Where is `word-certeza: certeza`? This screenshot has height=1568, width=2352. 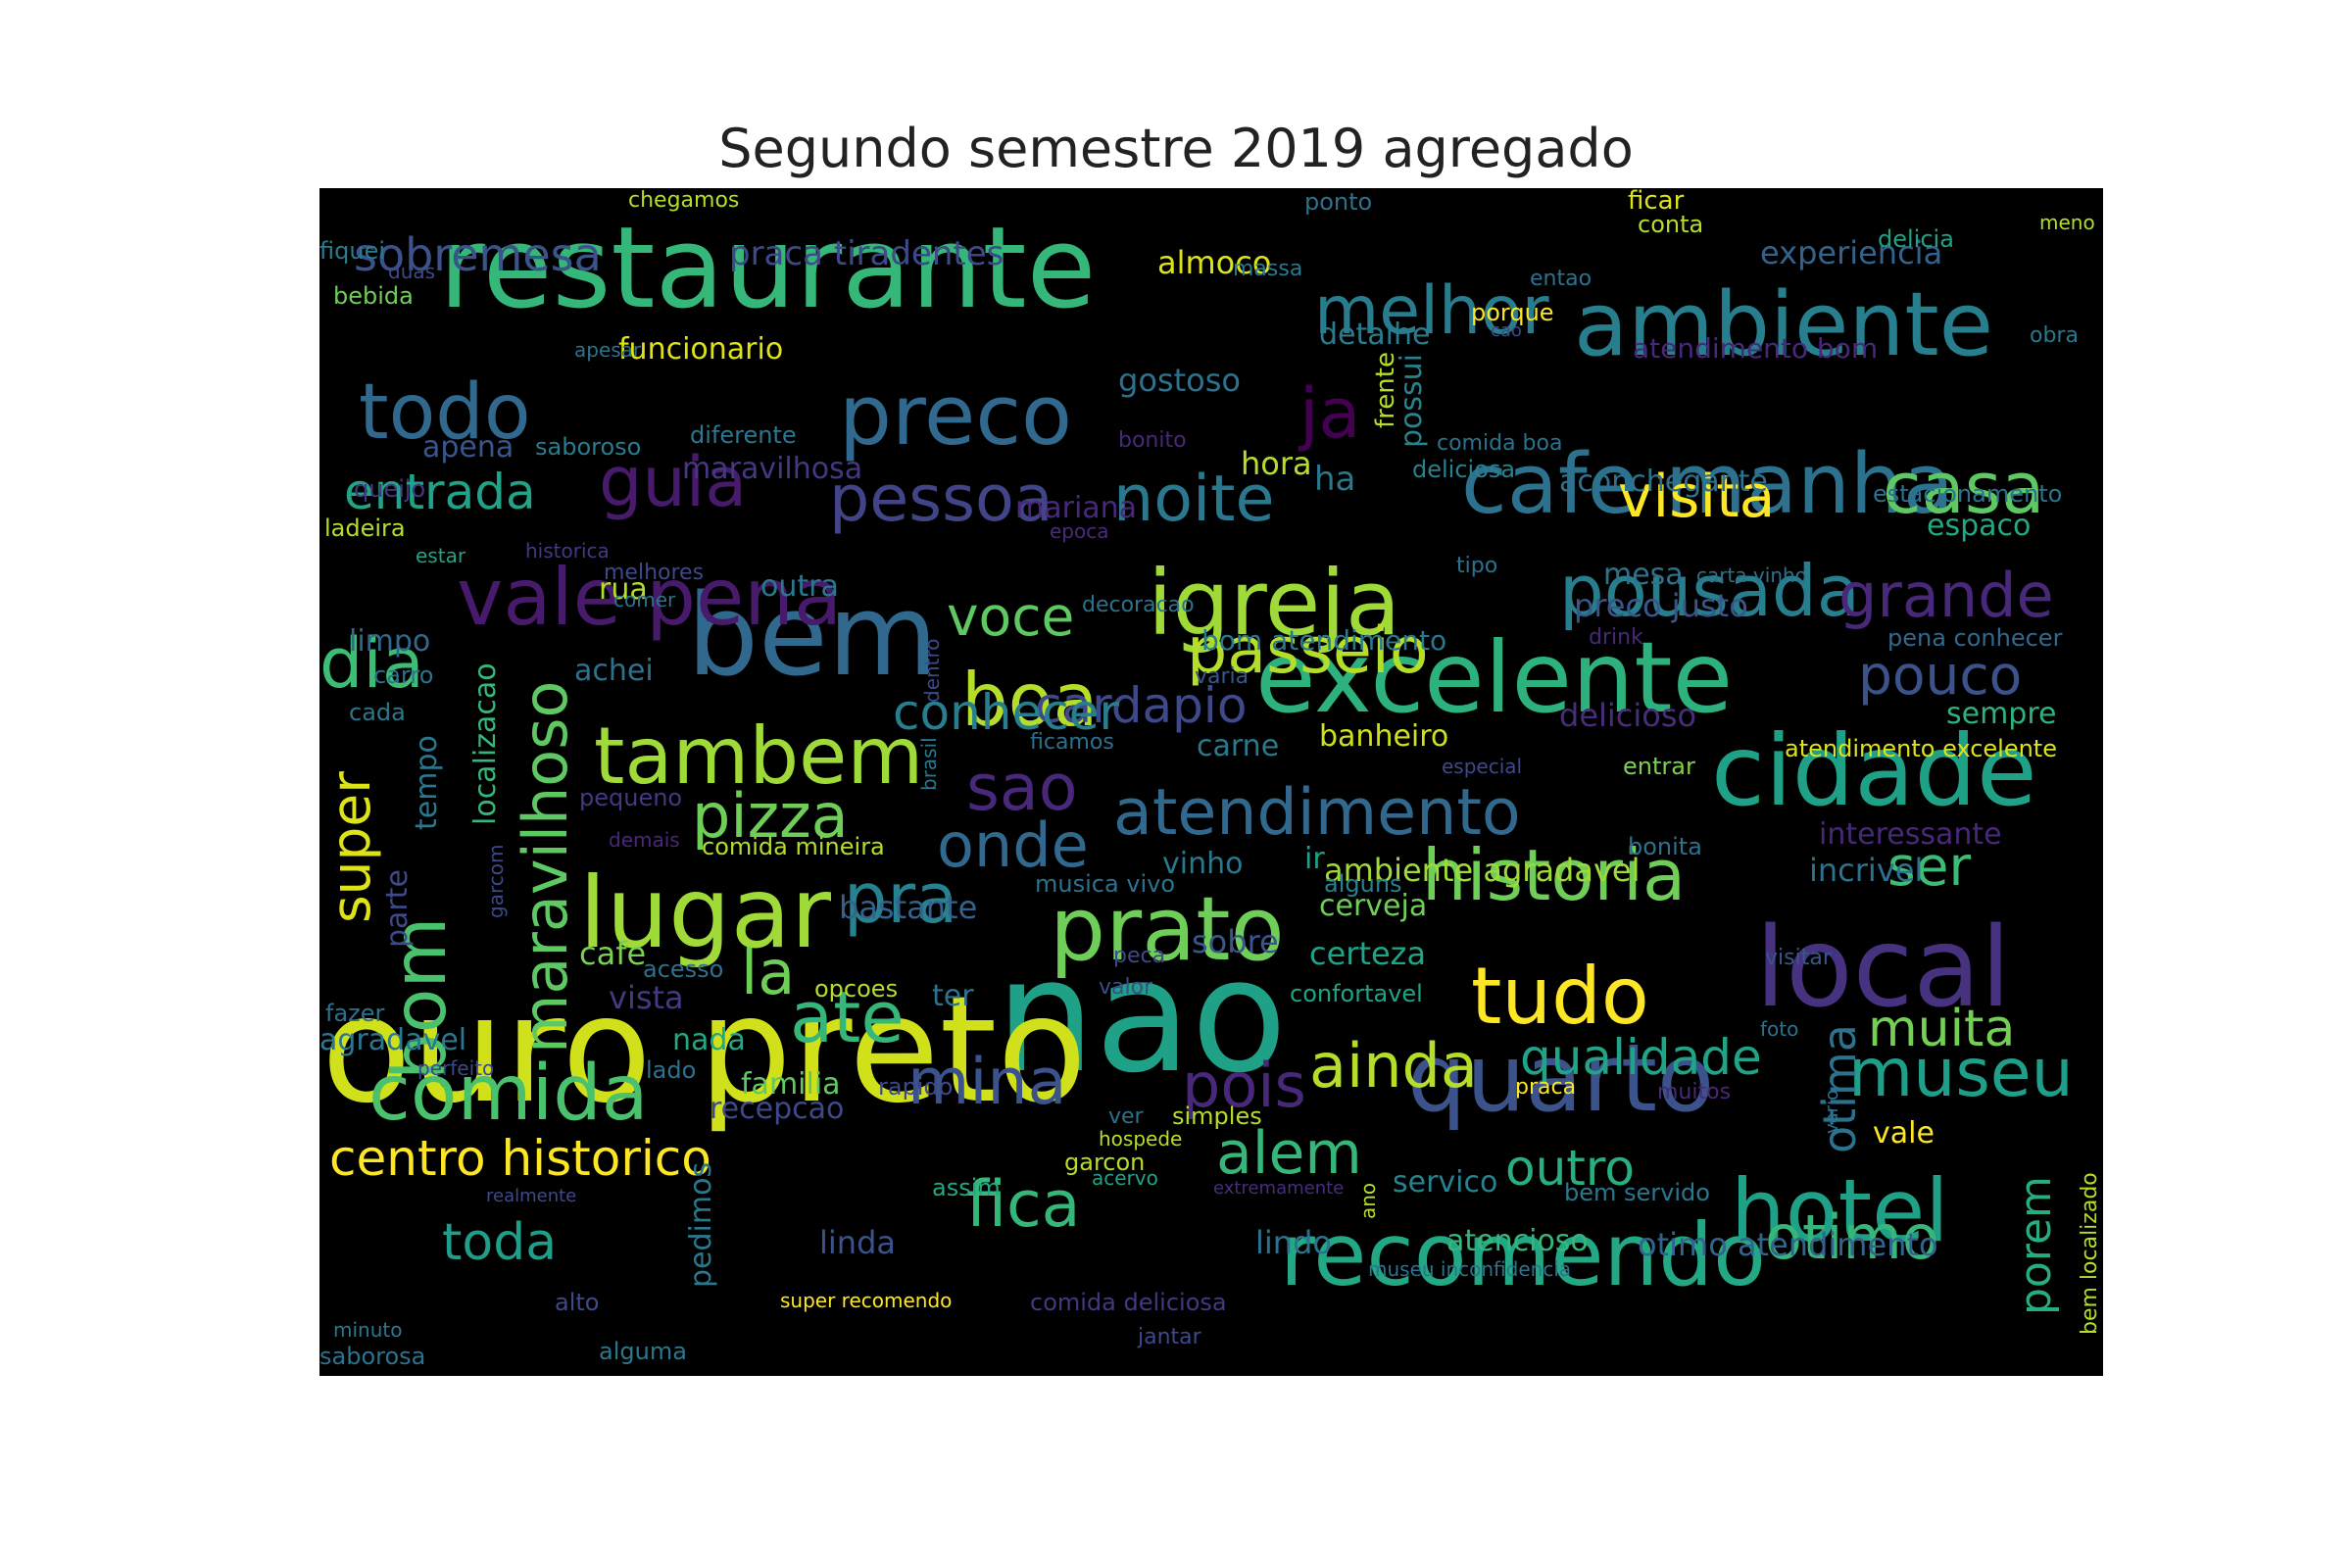
word-certeza: certeza is located at coordinates (1368, 953).